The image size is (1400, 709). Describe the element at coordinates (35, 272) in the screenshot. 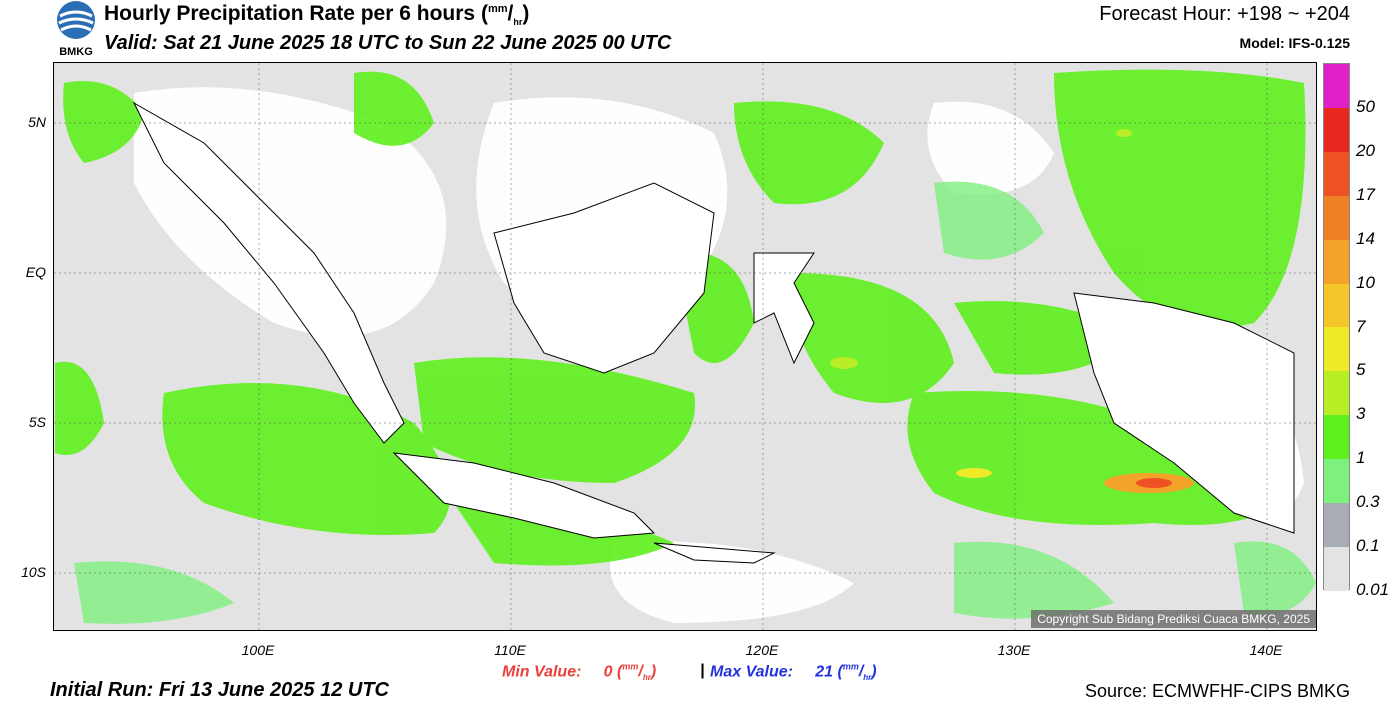

I see `lat-label-eq: EQ` at that location.